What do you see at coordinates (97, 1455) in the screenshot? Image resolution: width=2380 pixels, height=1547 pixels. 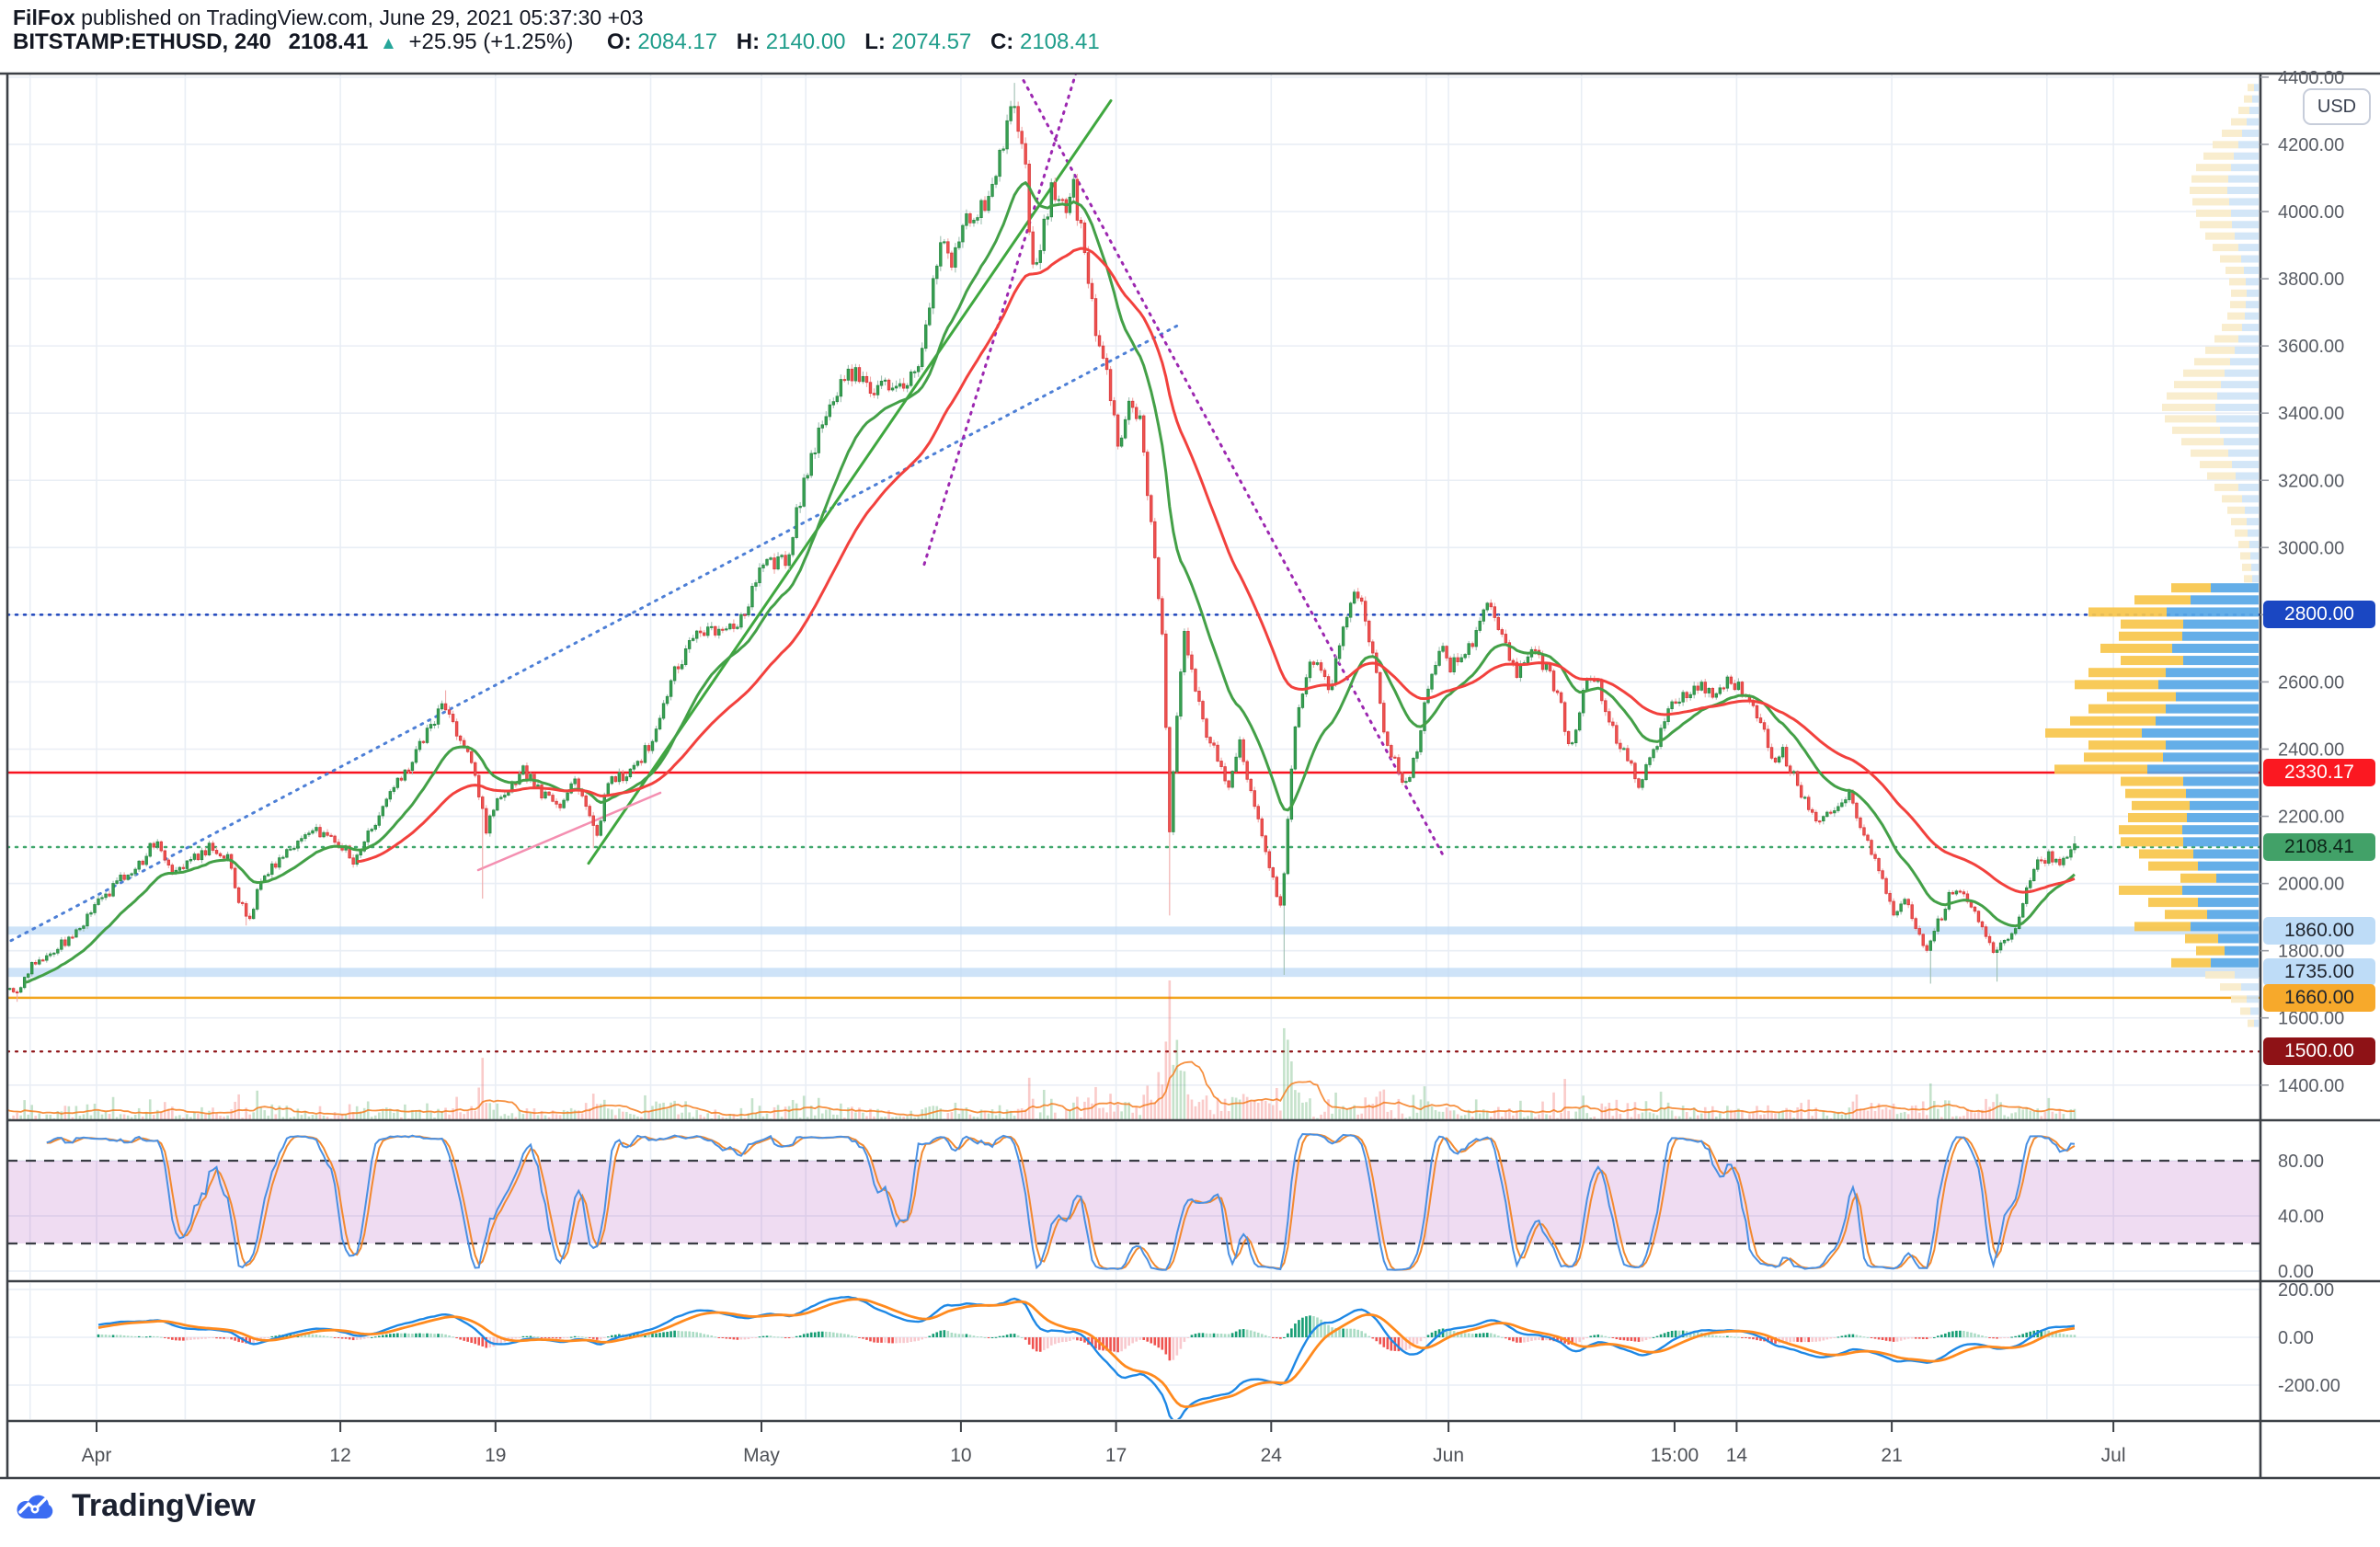 I see `time-axis-label: Apr` at bounding box center [97, 1455].